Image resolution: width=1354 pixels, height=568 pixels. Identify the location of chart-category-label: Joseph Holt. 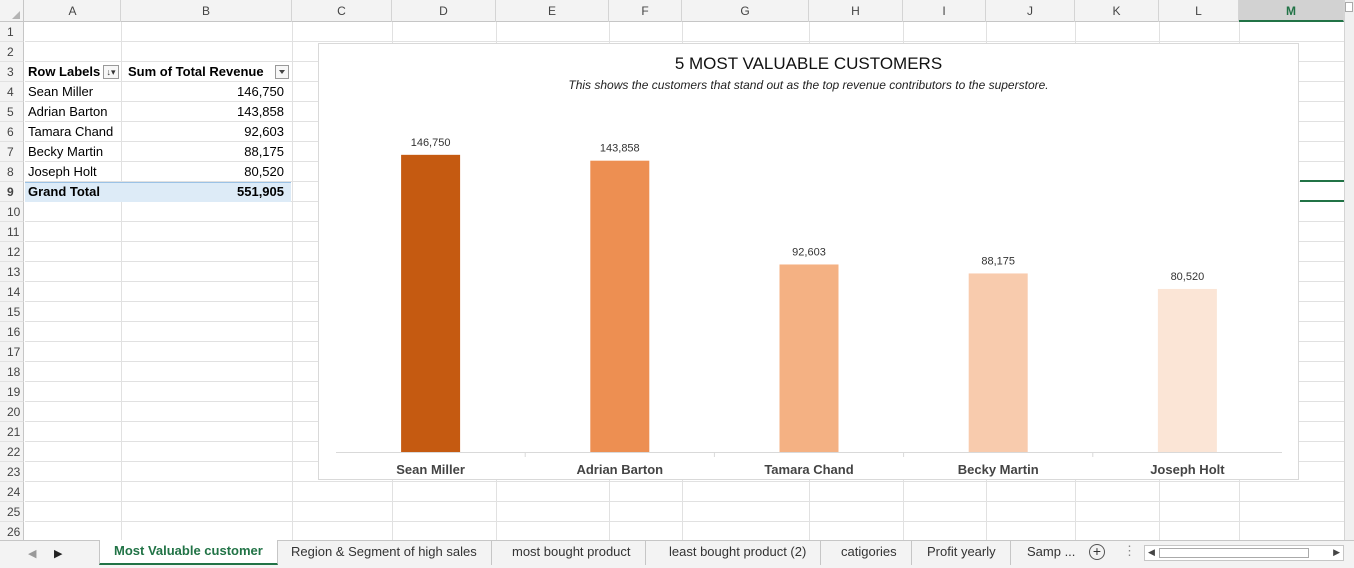
(1187, 469).